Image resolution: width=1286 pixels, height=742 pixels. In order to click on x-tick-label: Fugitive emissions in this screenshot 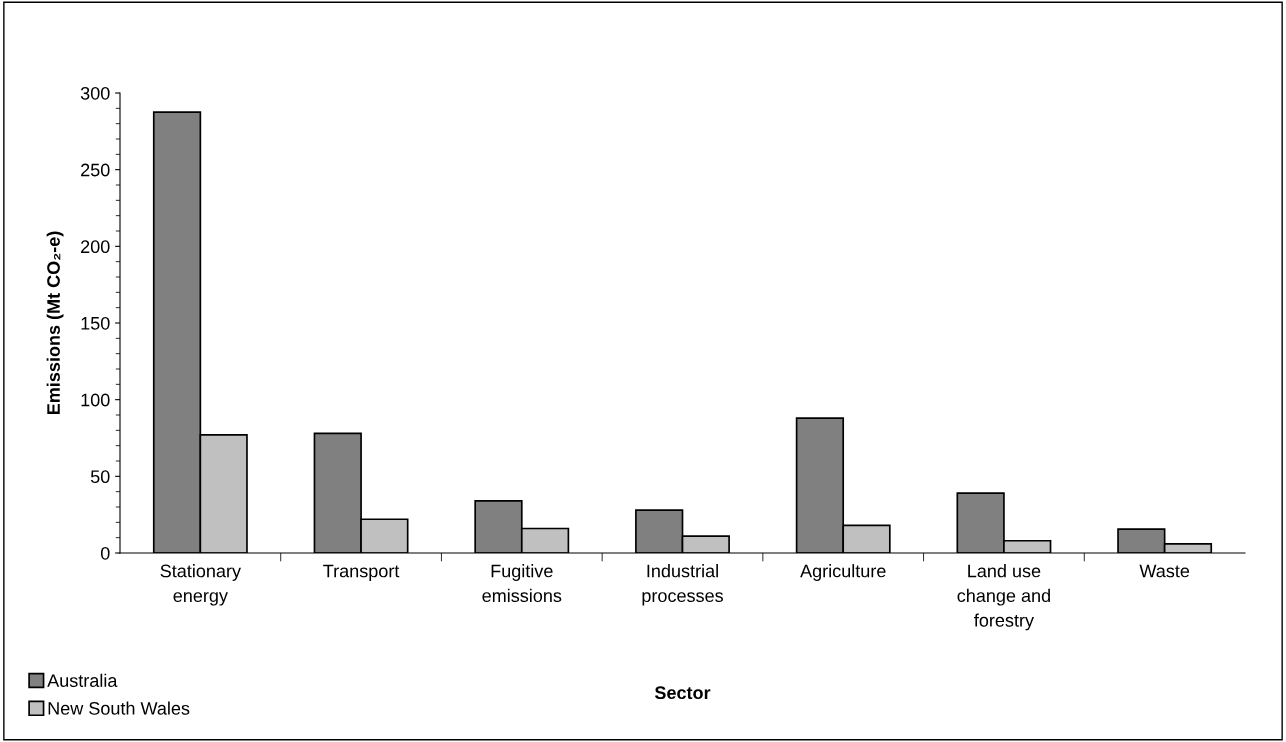, I will do `click(522, 583)`.